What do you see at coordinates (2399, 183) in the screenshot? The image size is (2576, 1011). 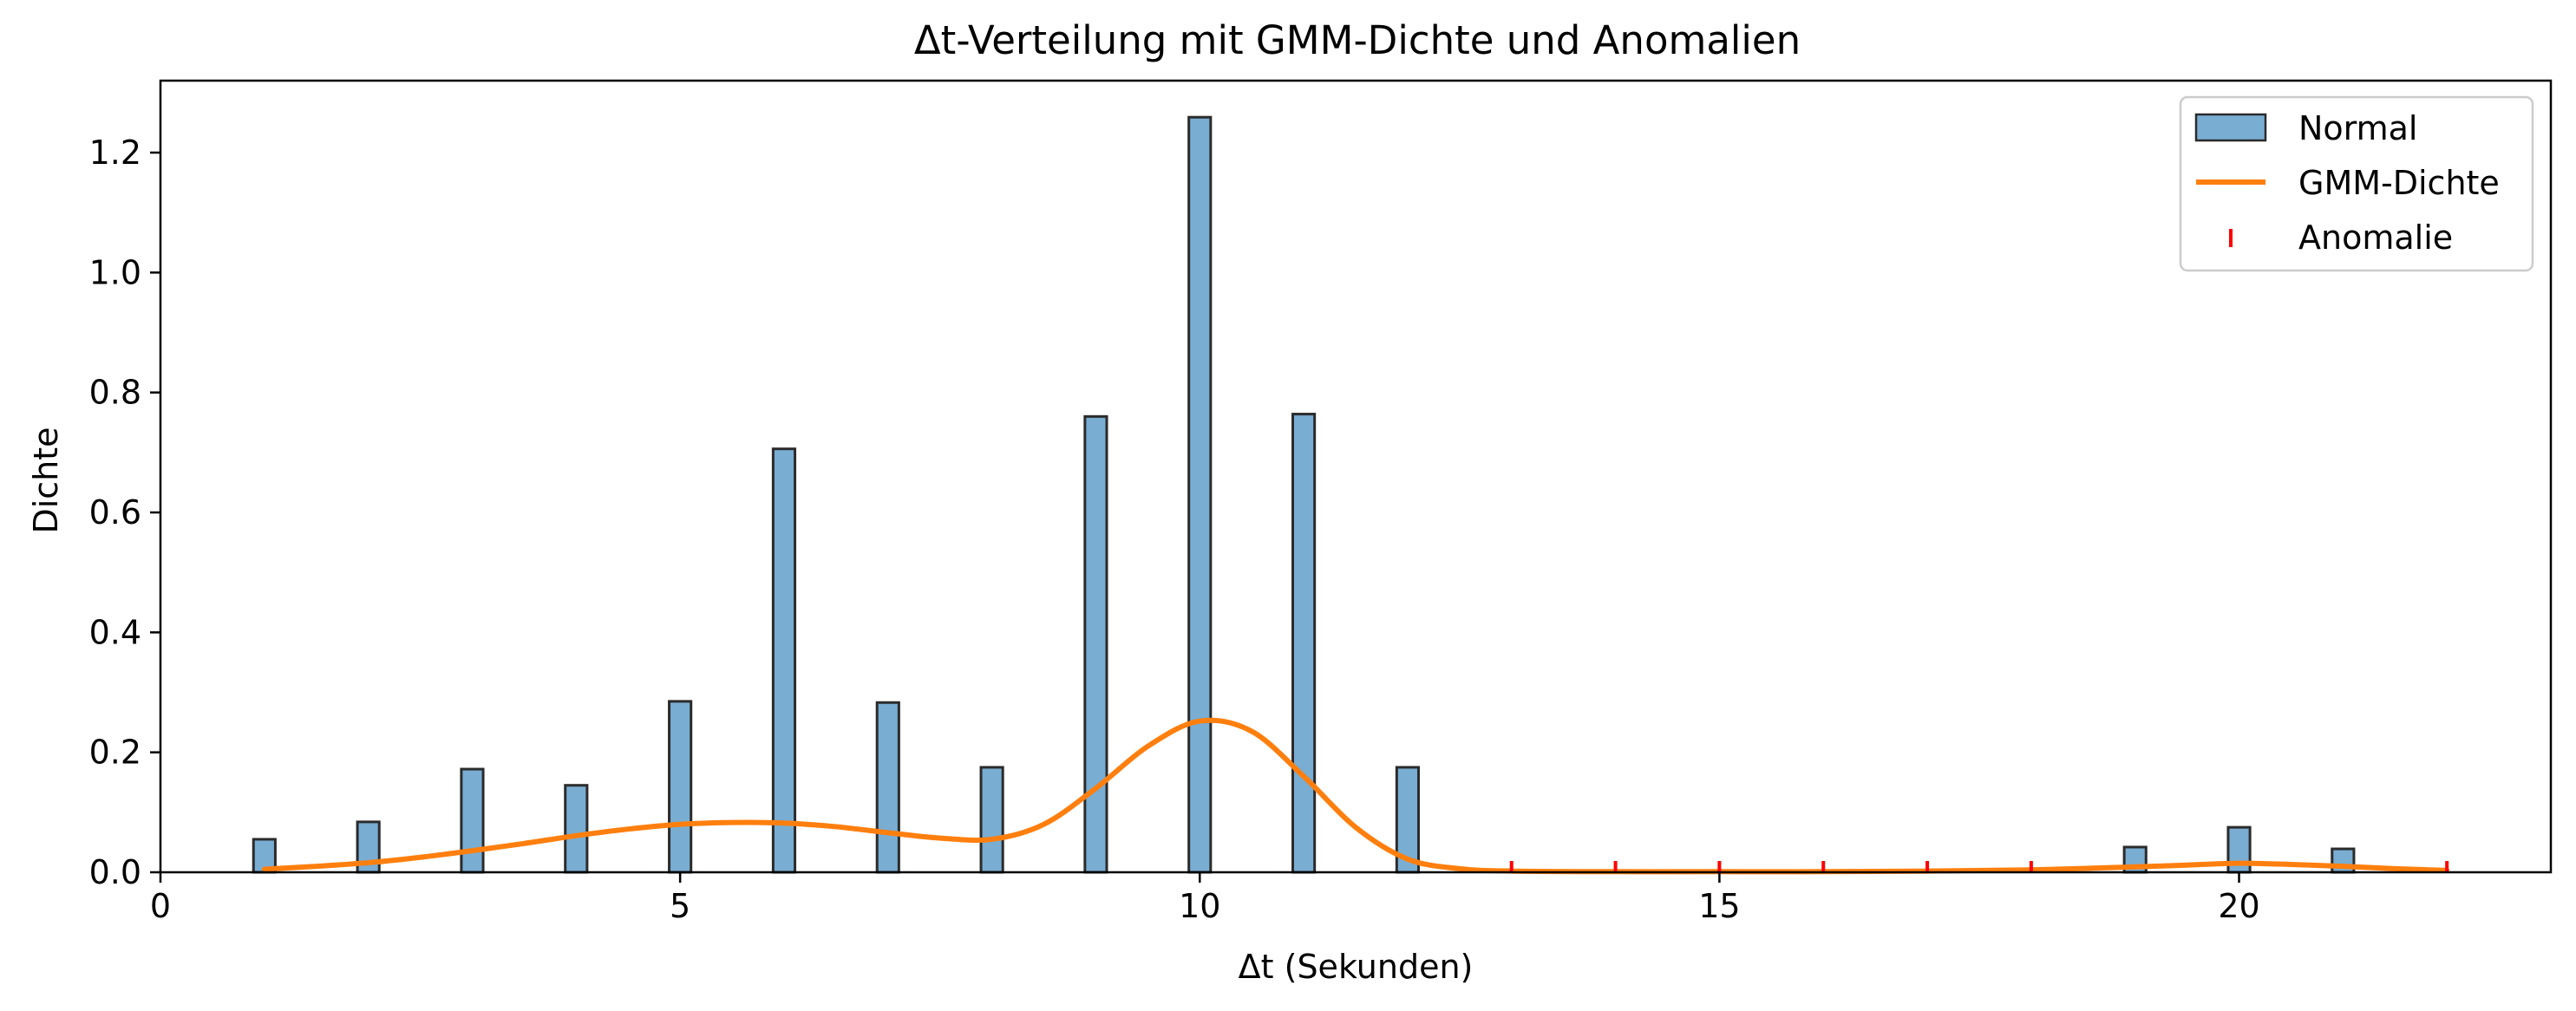 I see `legend-label-gmm: GMM-Dichte` at bounding box center [2399, 183].